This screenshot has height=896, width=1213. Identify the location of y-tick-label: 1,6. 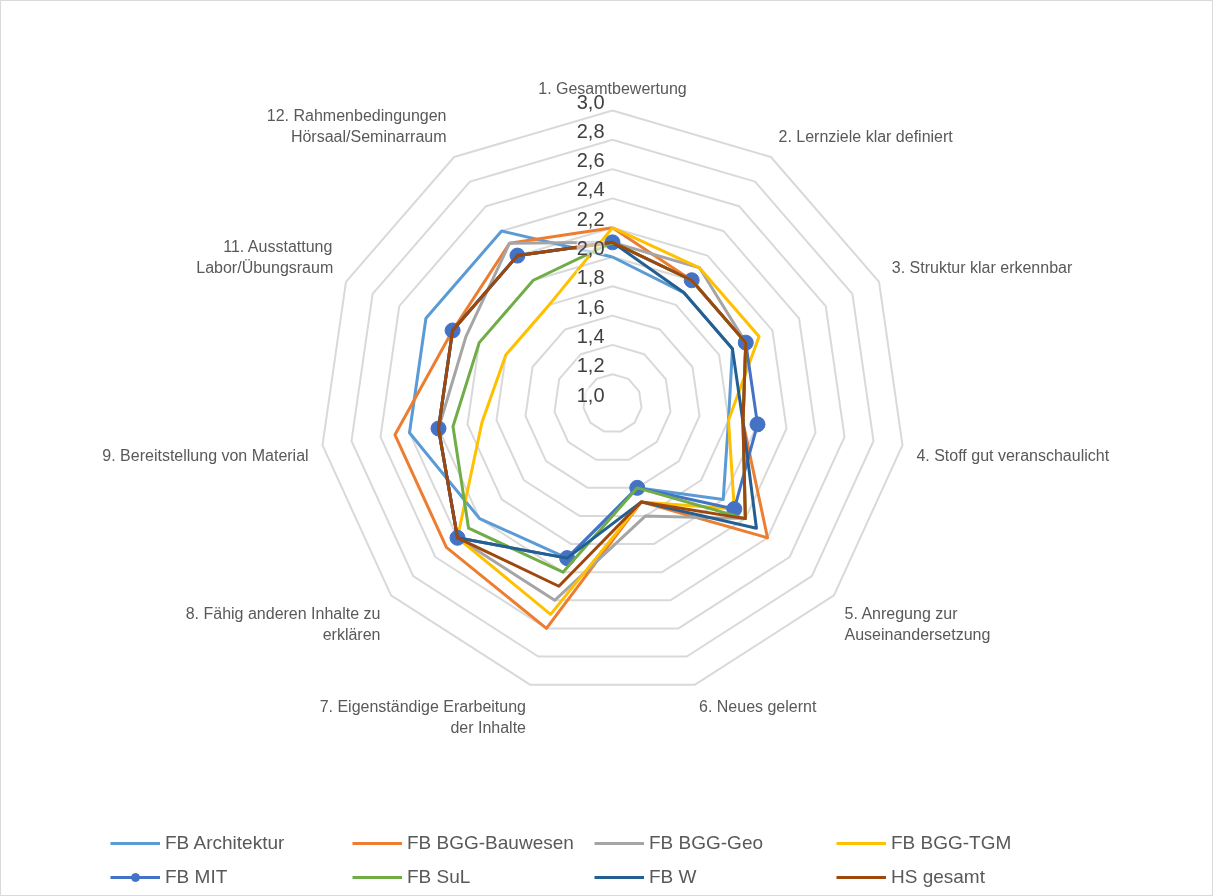
(590, 306).